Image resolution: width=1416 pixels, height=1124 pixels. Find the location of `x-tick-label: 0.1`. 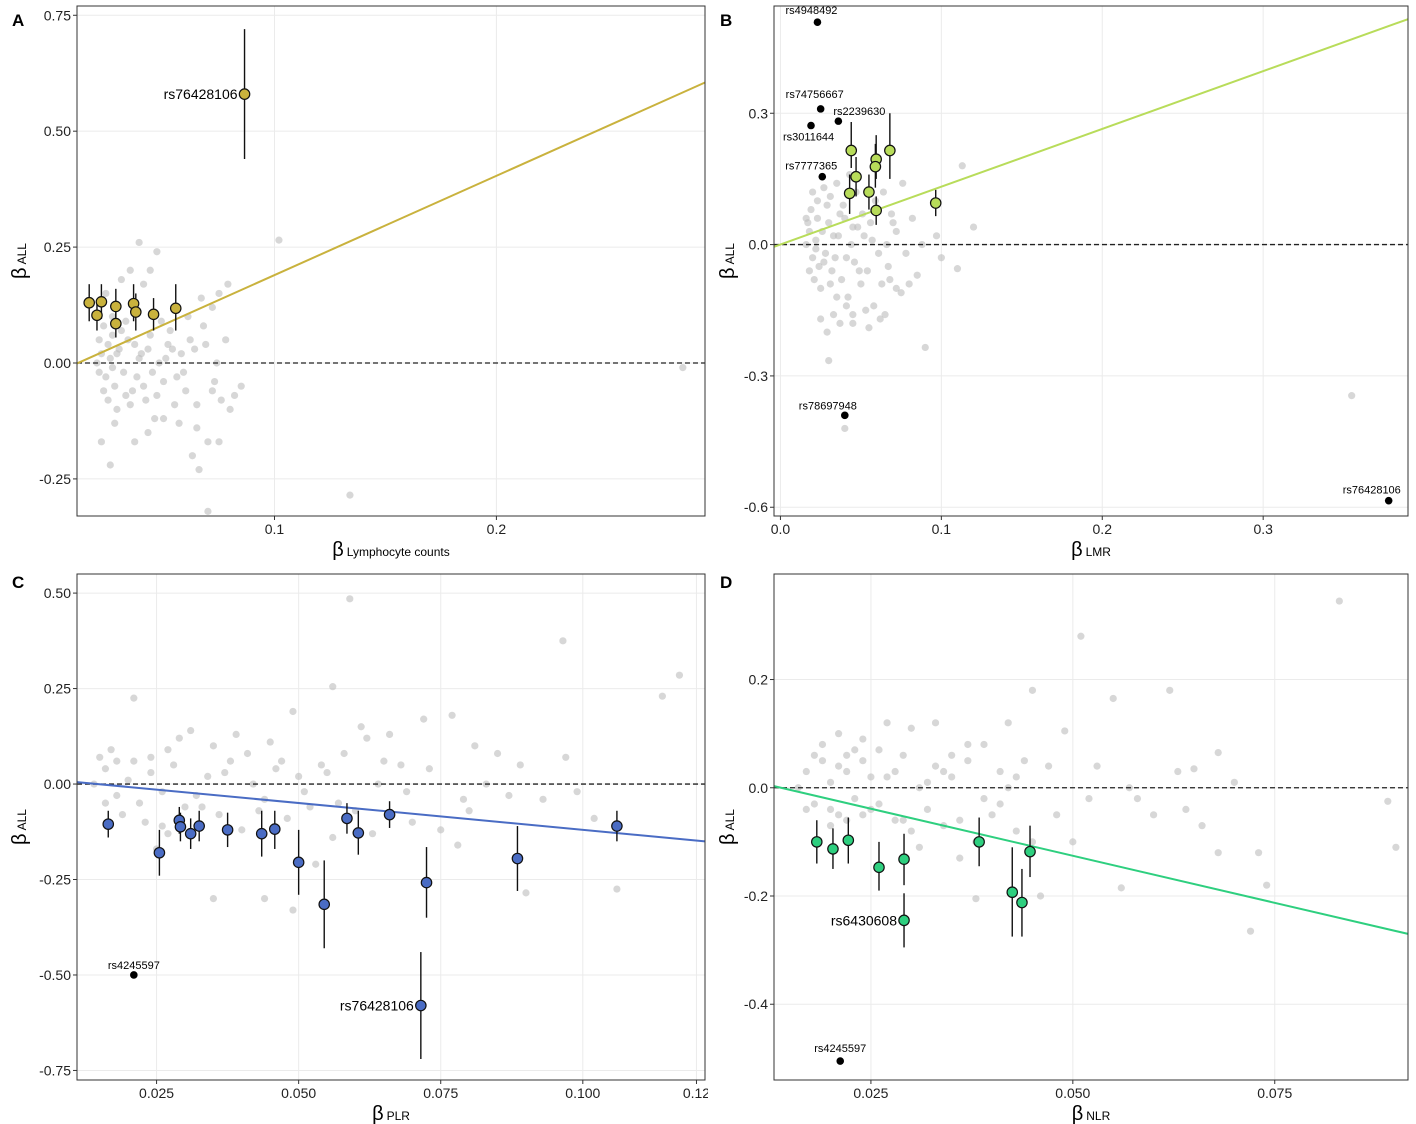

x-tick-label: 0.1 is located at coordinates (275, 529).